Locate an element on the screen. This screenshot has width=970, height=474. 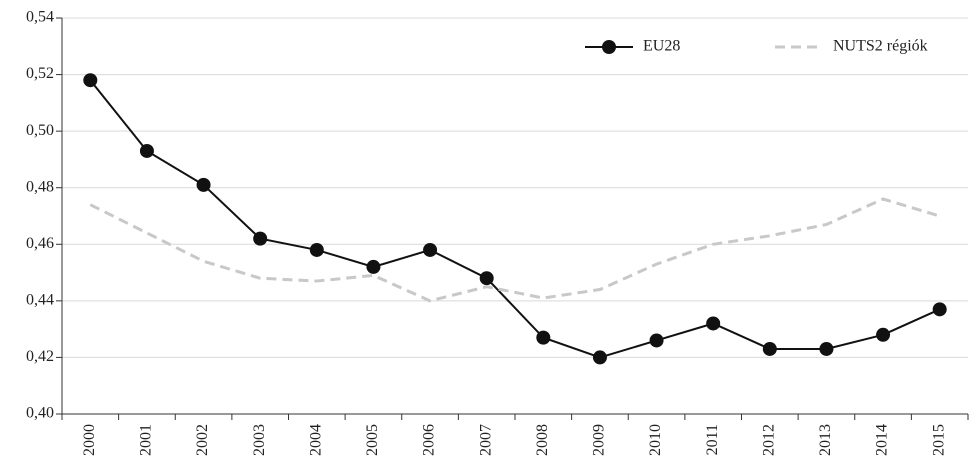
x-tick-label: 2001 is located at coordinates (146, 440).